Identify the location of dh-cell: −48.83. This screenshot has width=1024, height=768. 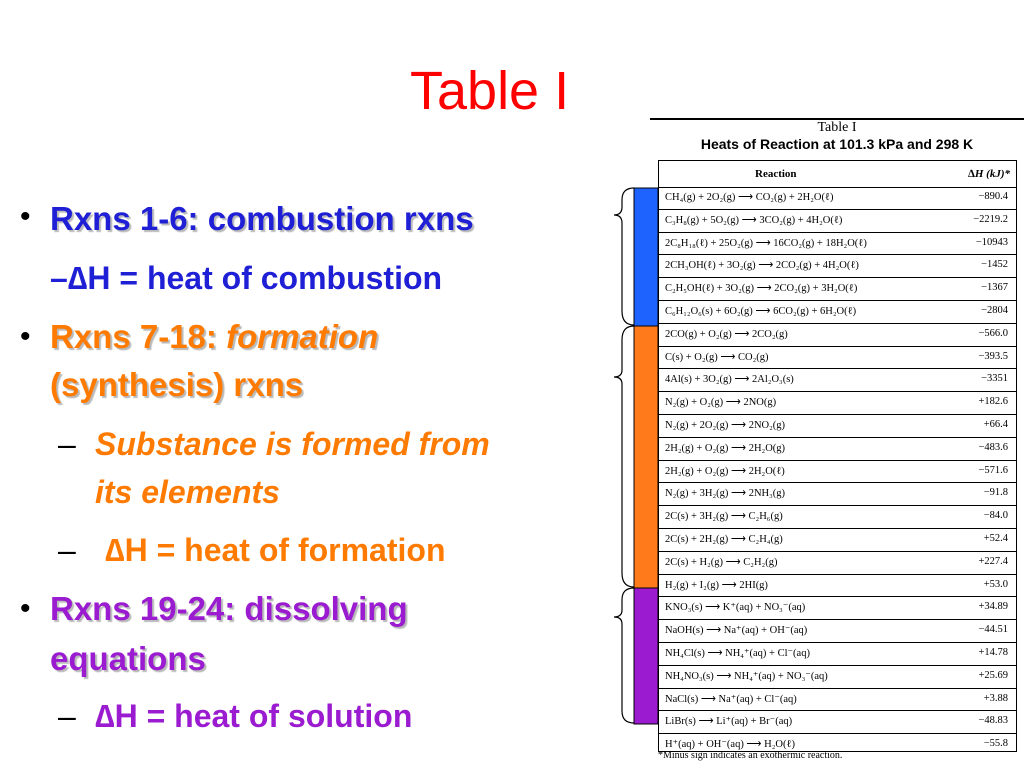
(993, 721).